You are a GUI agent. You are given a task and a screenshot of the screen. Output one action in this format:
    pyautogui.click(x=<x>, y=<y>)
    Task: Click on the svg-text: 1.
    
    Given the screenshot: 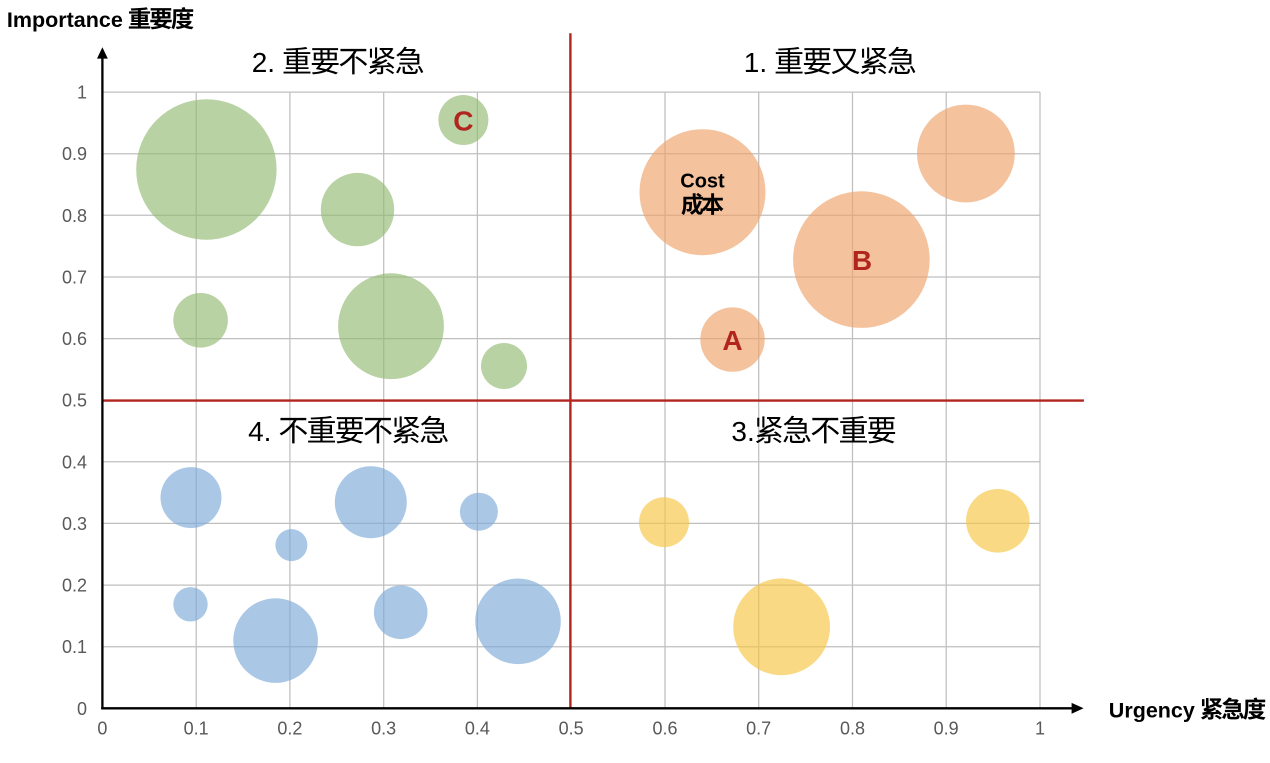 What is the action you would take?
    pyautogui.click(x=759, y=62)
    